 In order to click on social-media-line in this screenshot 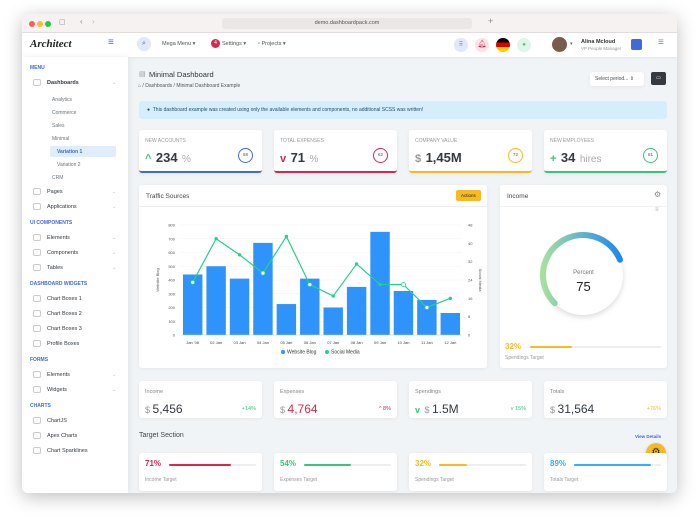, I will do `click(321, 272)`.